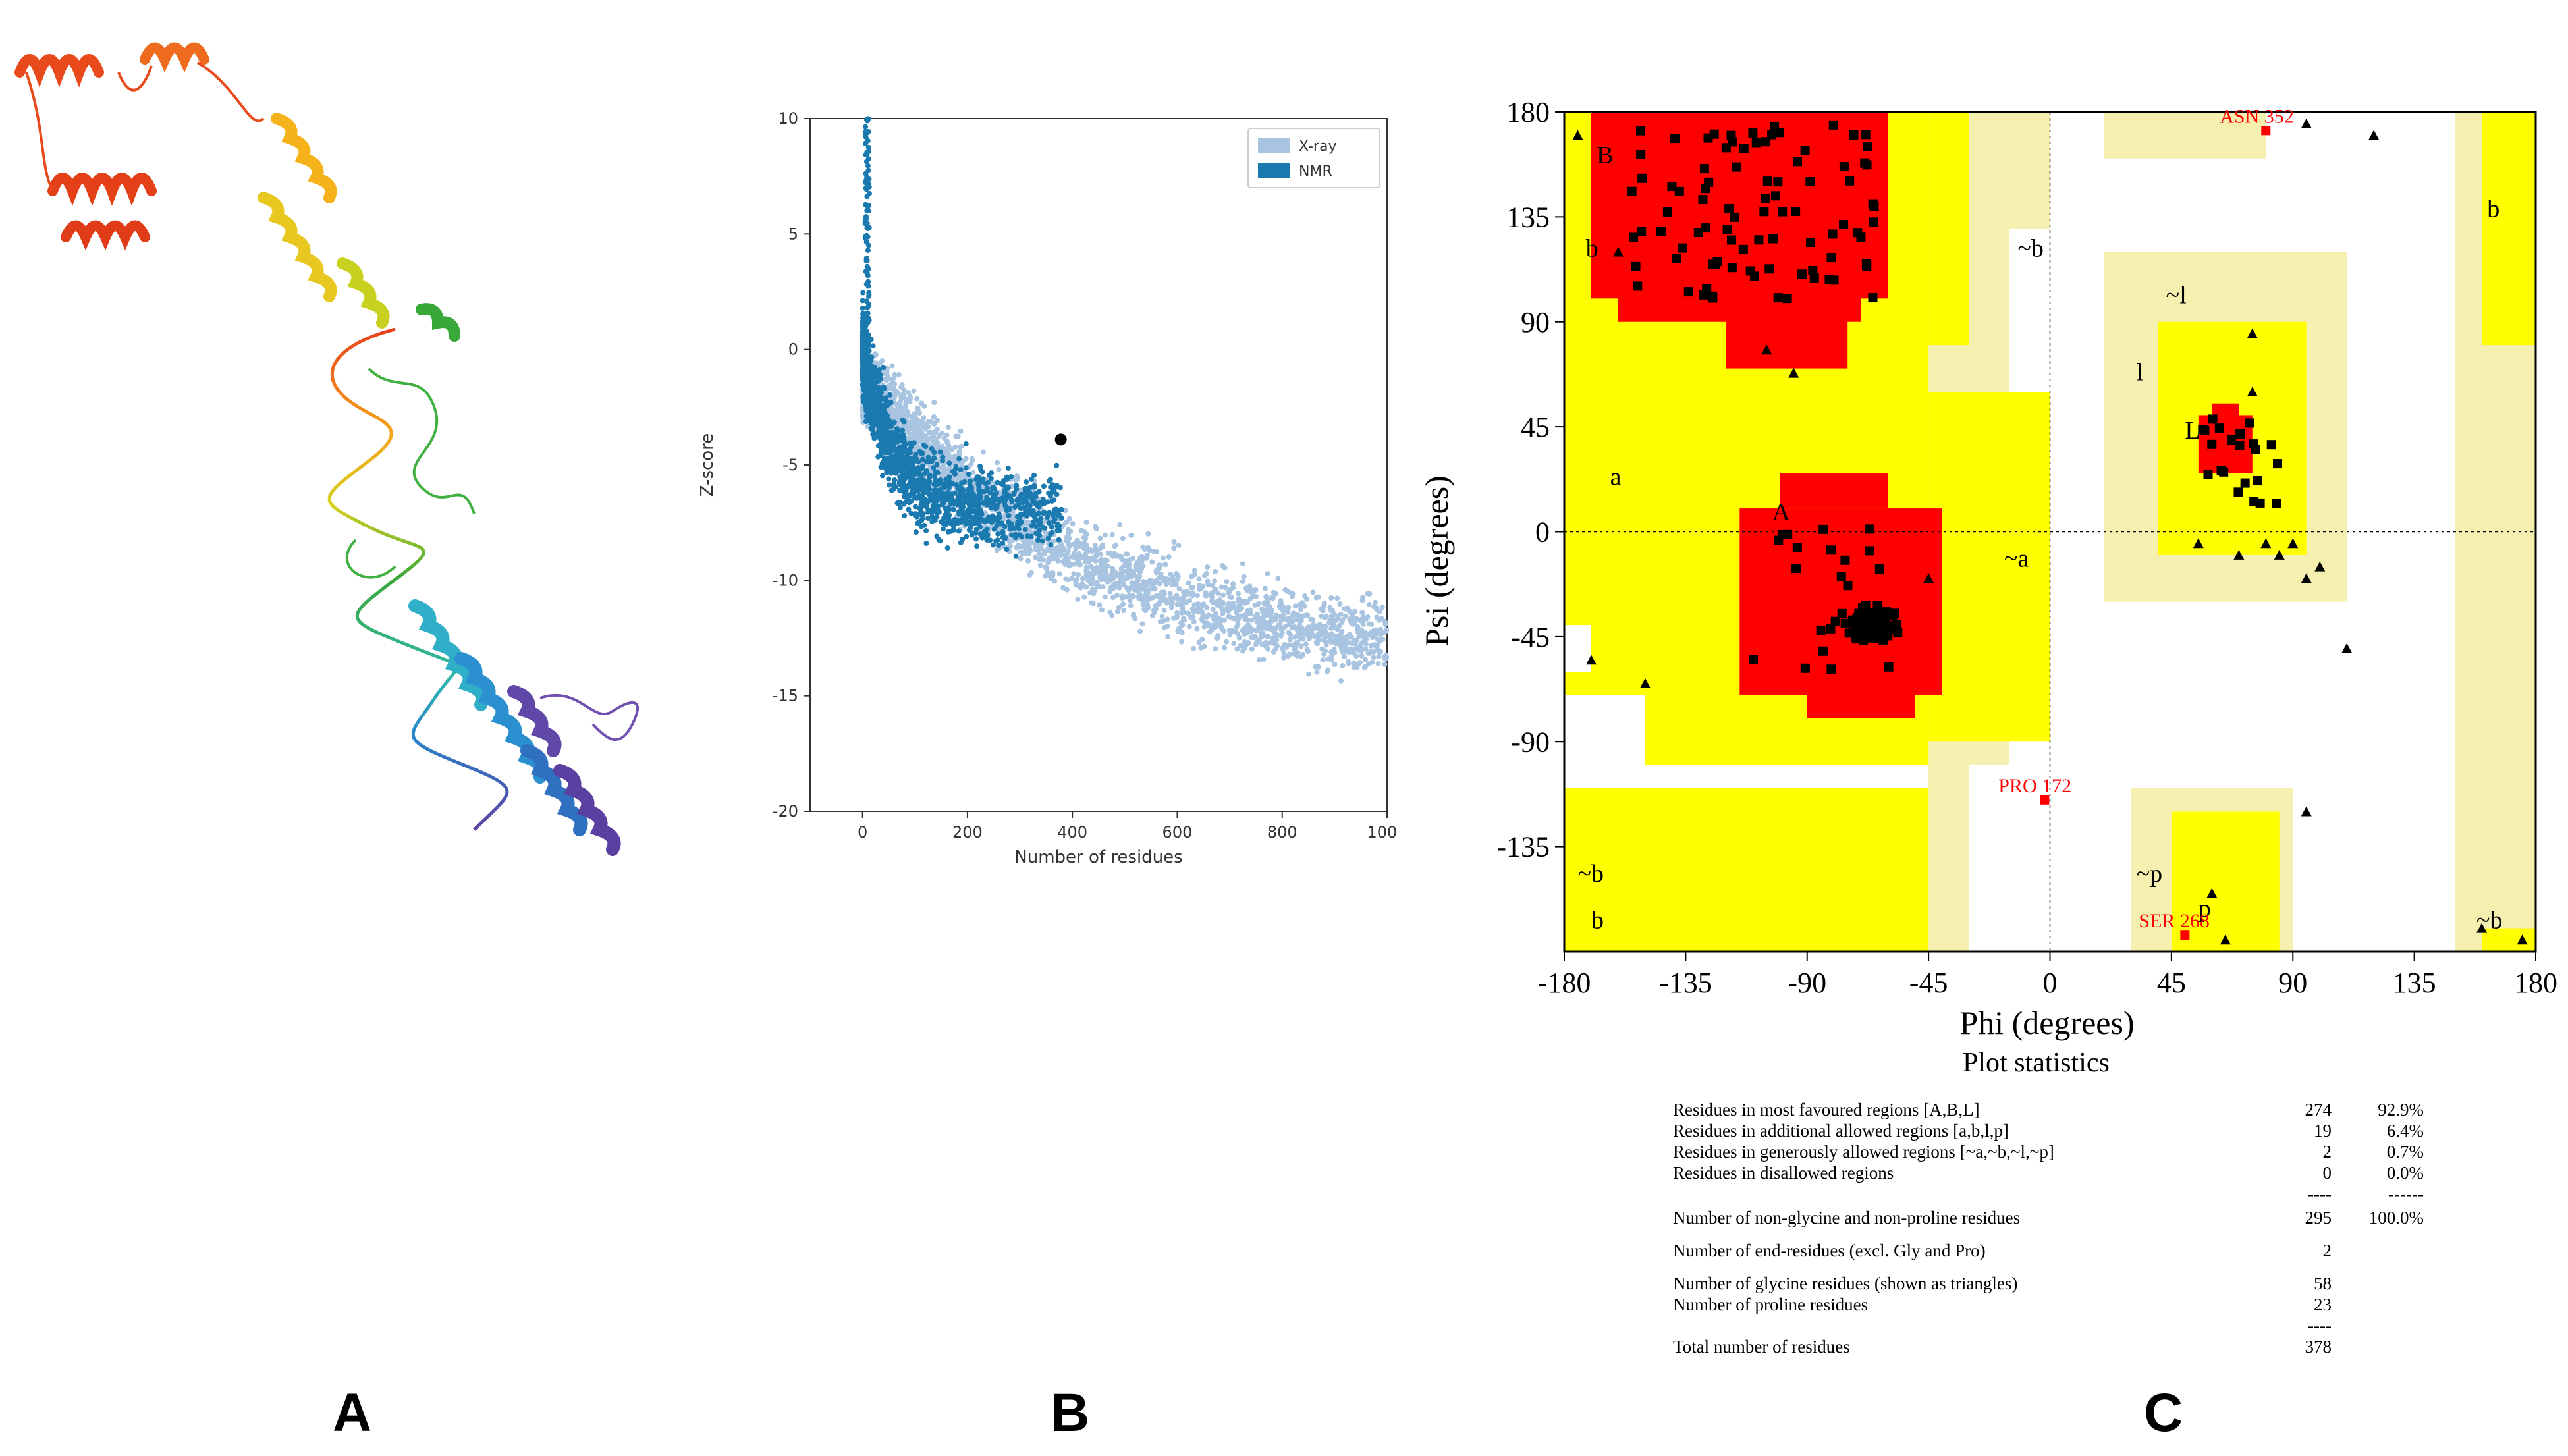 This screenshot has height=1456, width=2568. Describe the element at coordinates (1528, 112) in the screenshot. I see `psi-tick-label: 180` at that location.